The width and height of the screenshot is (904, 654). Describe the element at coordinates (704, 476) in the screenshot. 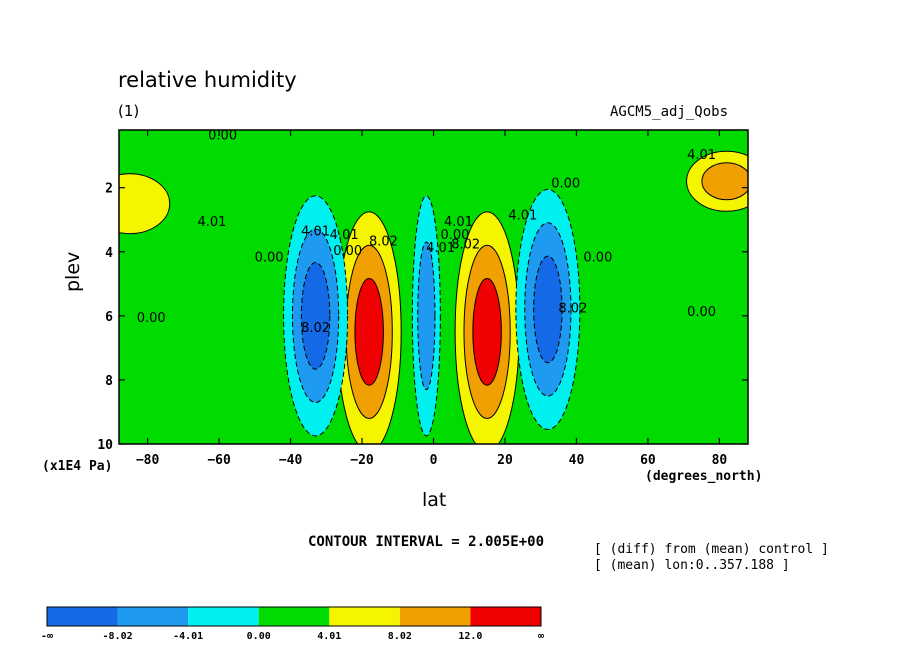

I see `x-axis-units: (degrees_north)` at that location.